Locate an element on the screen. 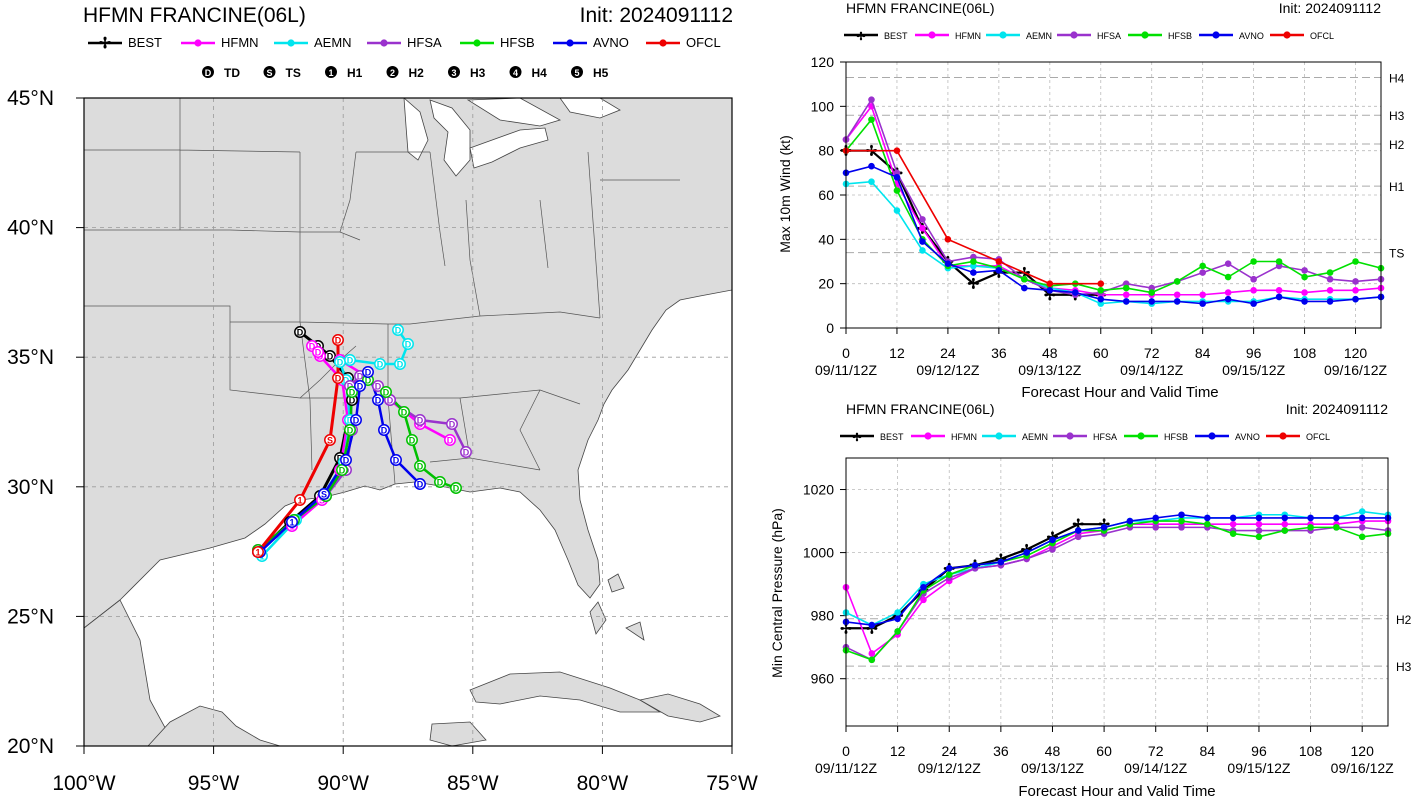 The width and height of the screenshot is (1421, 800). intensity-symbol: 1 is located at coordinates (330, 73).